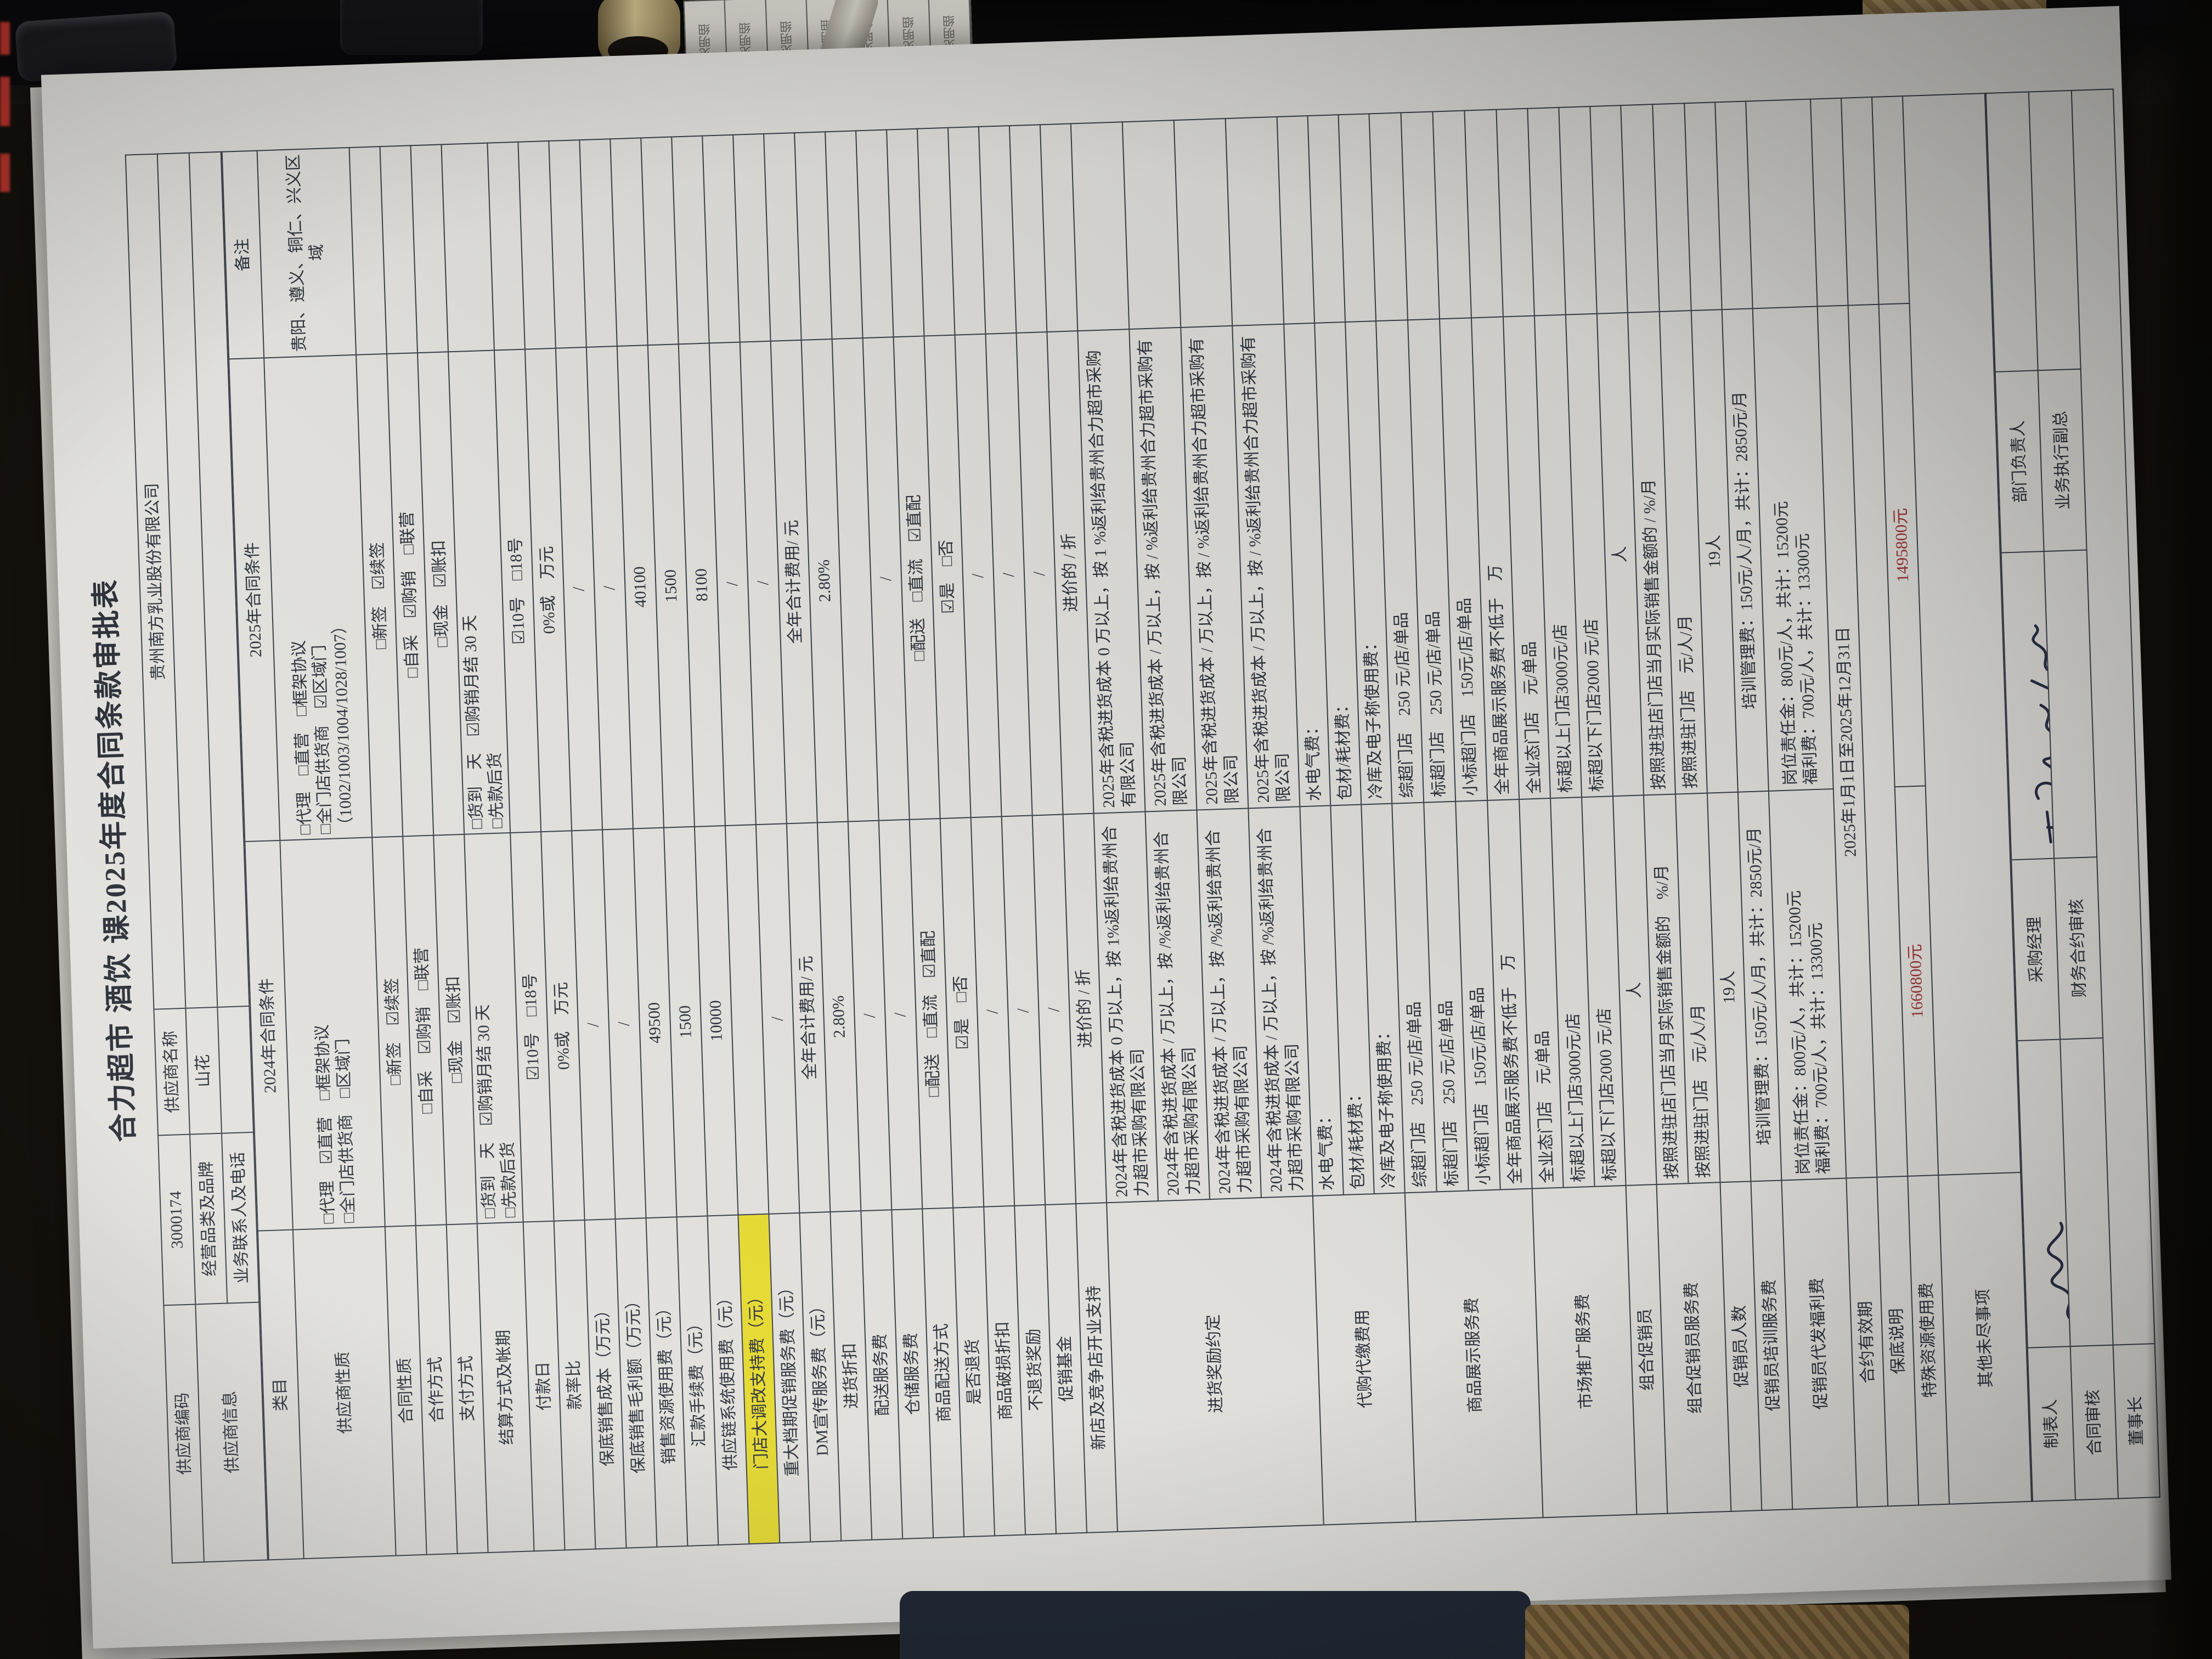 The height and width of the screenshot is (1659, 2212). Describe the element at coordinates (209, 1219) in the screenshot. I see `category-label: 经营品类及品牌` at that location.